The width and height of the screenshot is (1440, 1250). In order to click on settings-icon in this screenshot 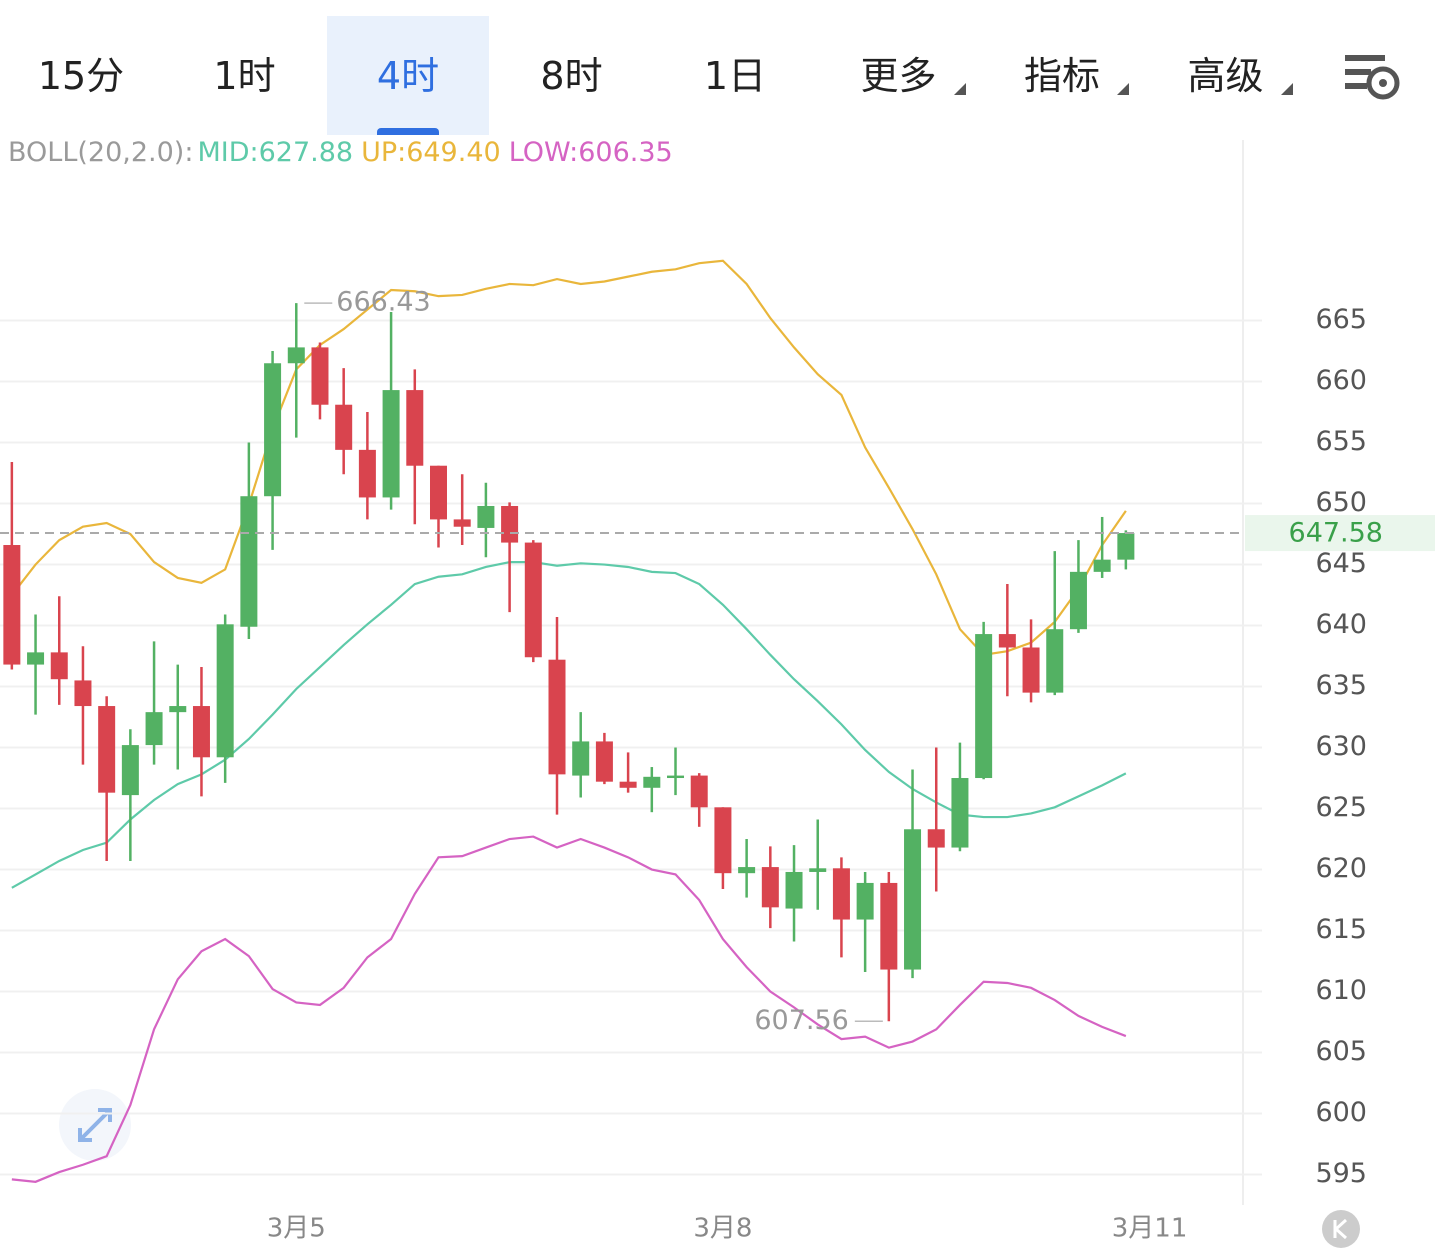, I will do `click(1372, 77)`.